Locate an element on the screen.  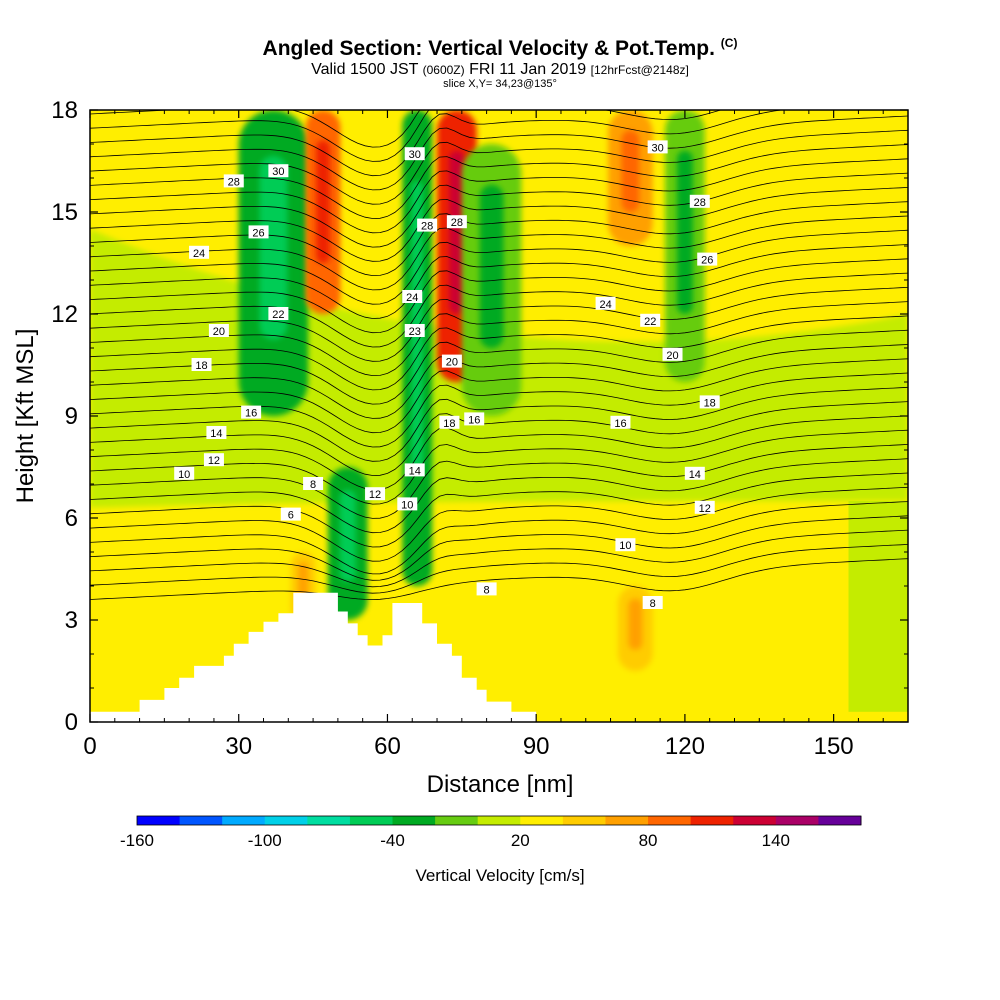
colorbar: -160 -100 -40 20 80 140 is located at coordinates (491, 832).